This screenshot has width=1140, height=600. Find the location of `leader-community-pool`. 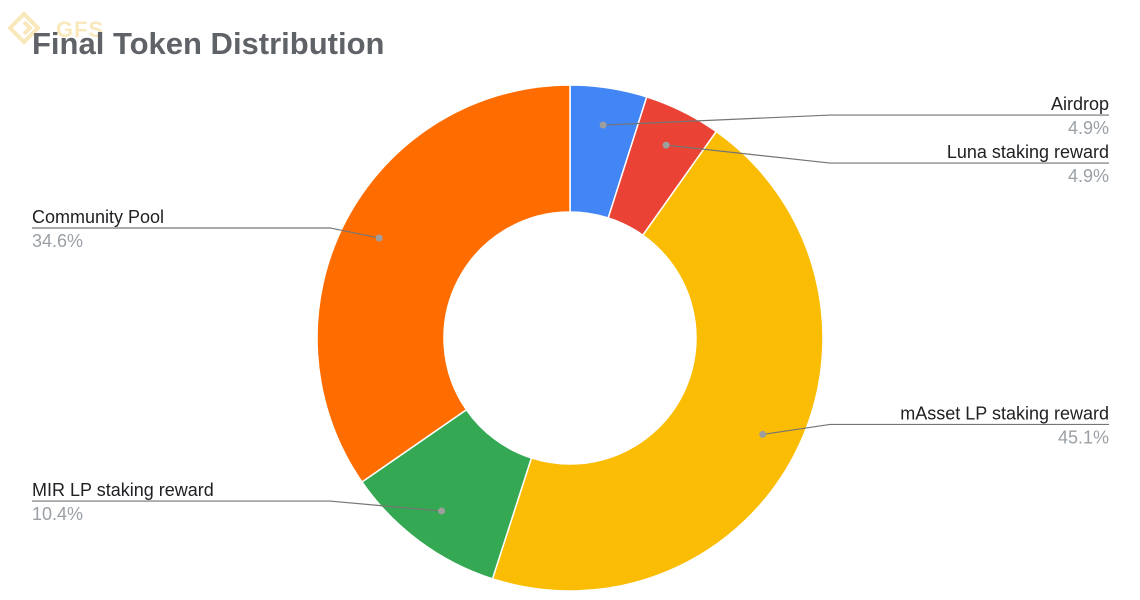

leader-community-pool is located at coordinates (206, 233).